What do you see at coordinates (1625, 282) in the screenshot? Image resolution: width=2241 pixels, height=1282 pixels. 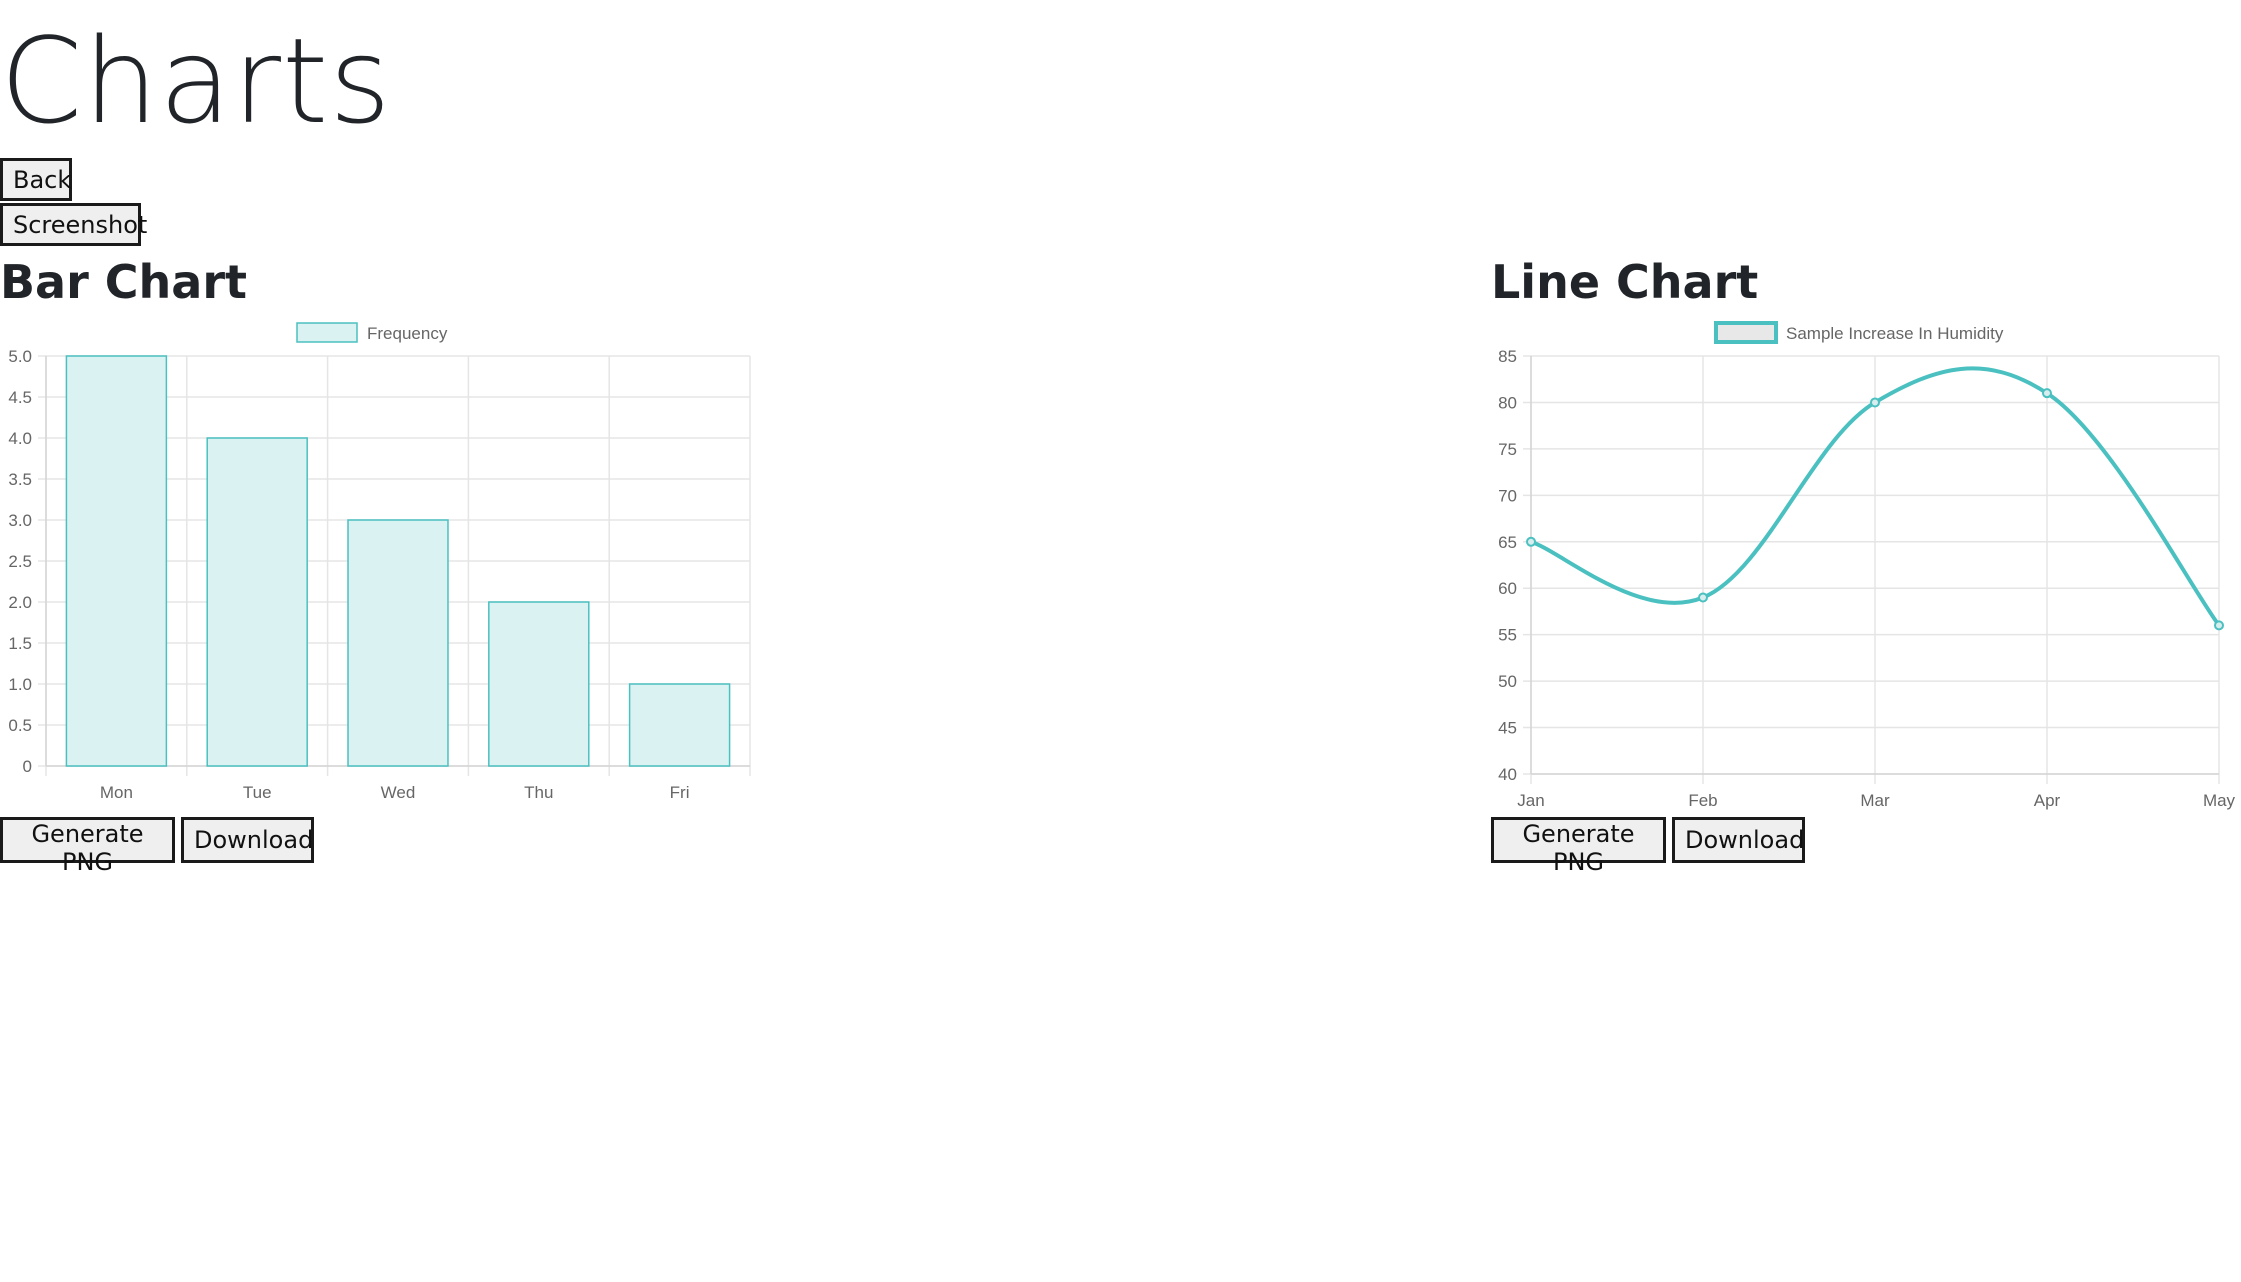 I see `line-chart-heading: Line Chart` at bounding box center [1625, 282].